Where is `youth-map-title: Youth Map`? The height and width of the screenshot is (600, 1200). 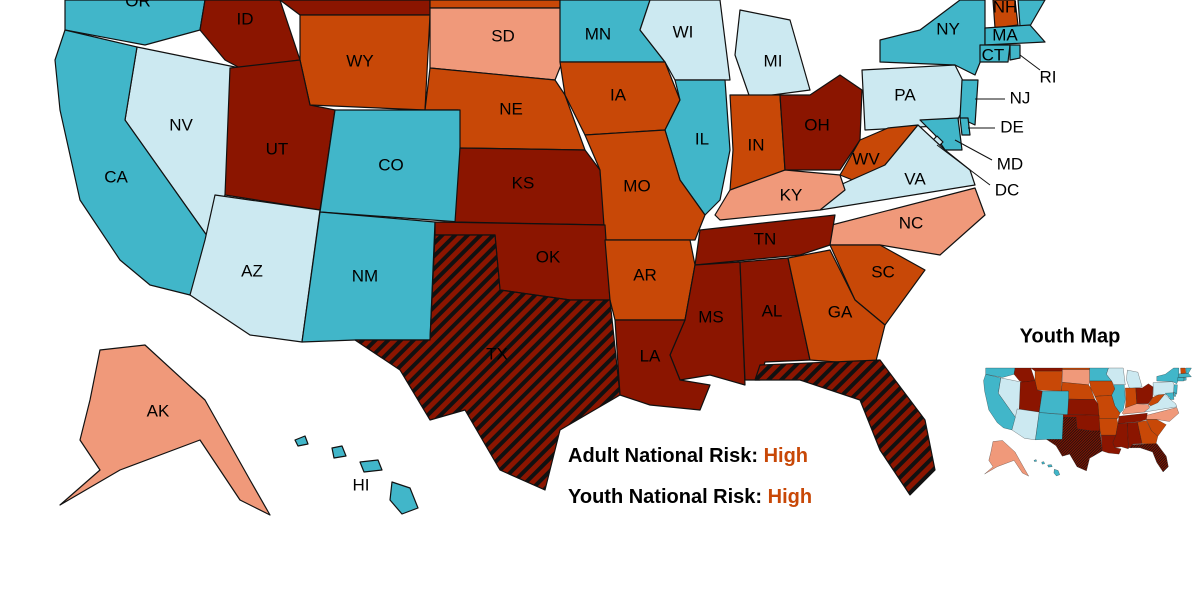 youth-map-title: Youth Map is located at coordinates (1070, 336).